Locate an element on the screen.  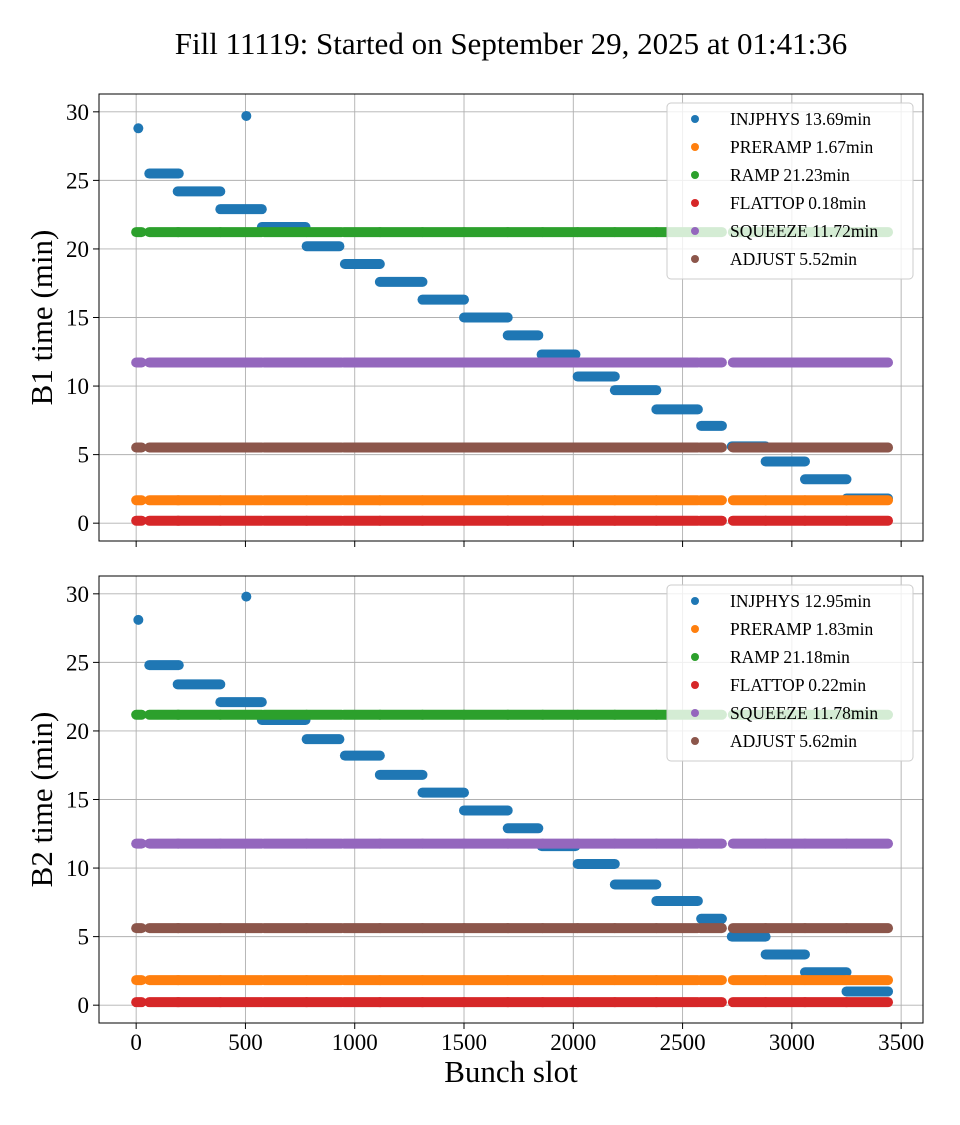
legend-frame is located at coordinates (790, 673).